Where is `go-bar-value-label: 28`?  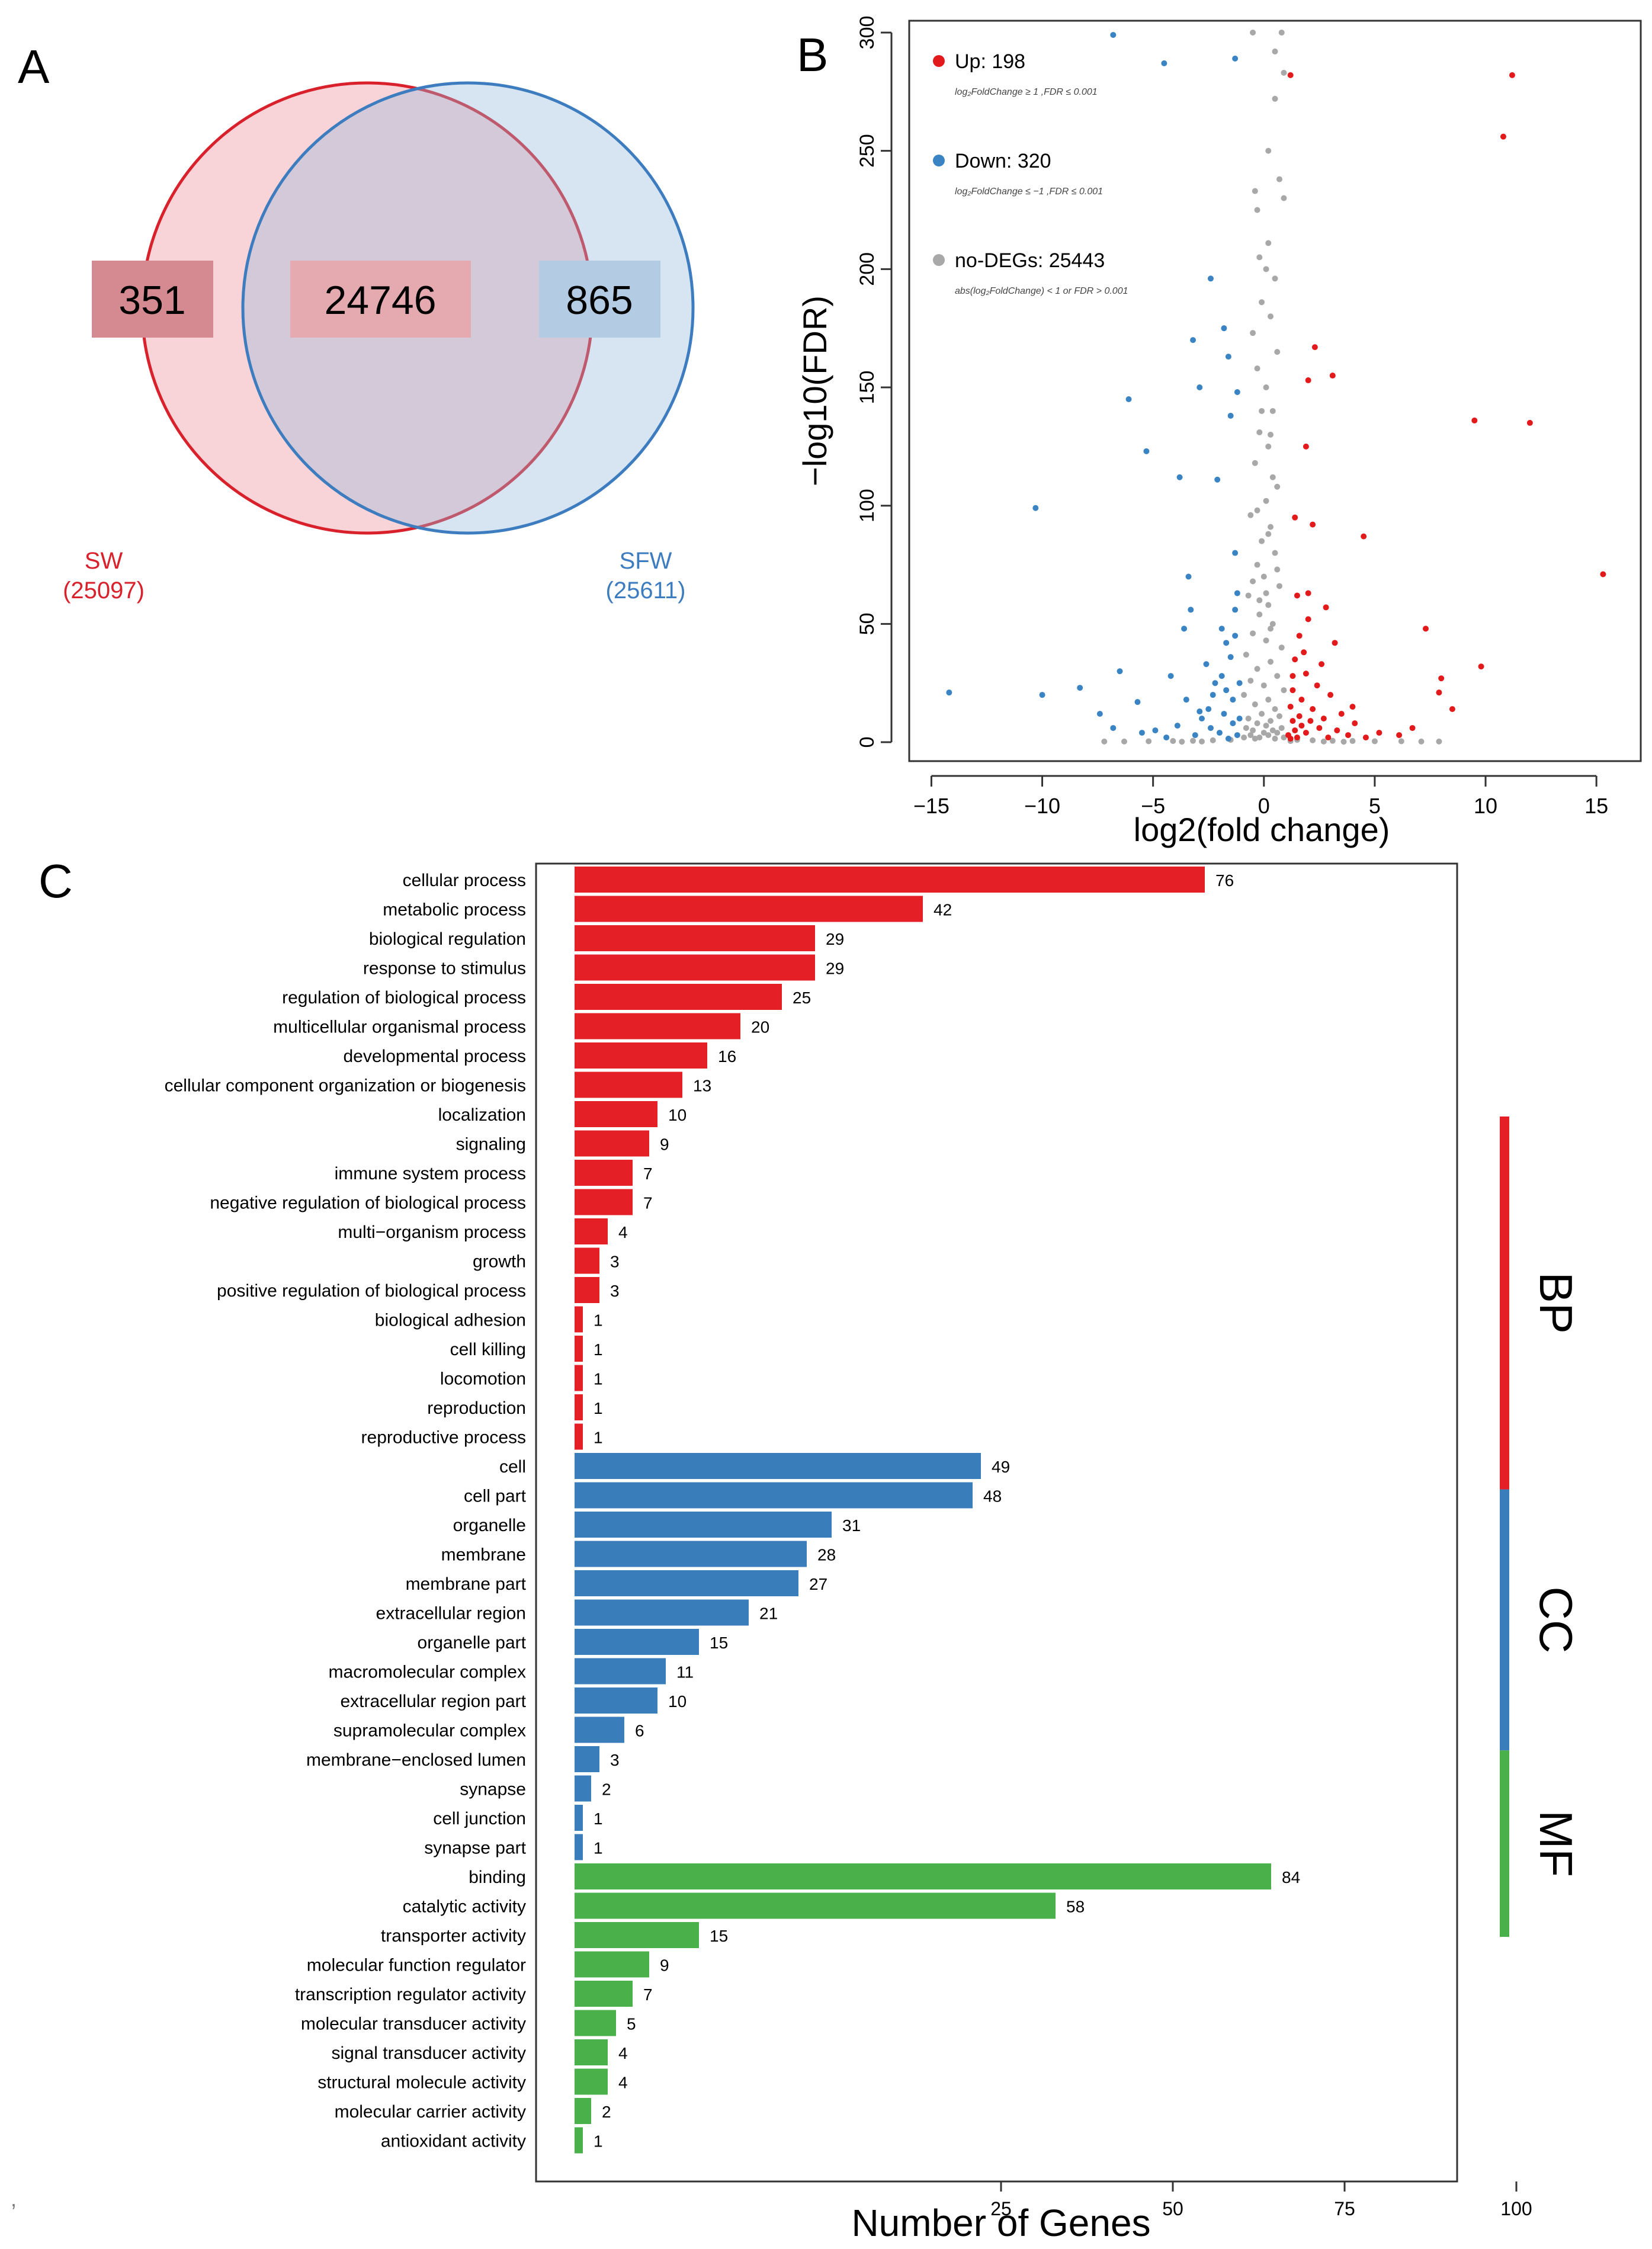 go-bar-value-label: 28 is located at coordinates (826, 1555).